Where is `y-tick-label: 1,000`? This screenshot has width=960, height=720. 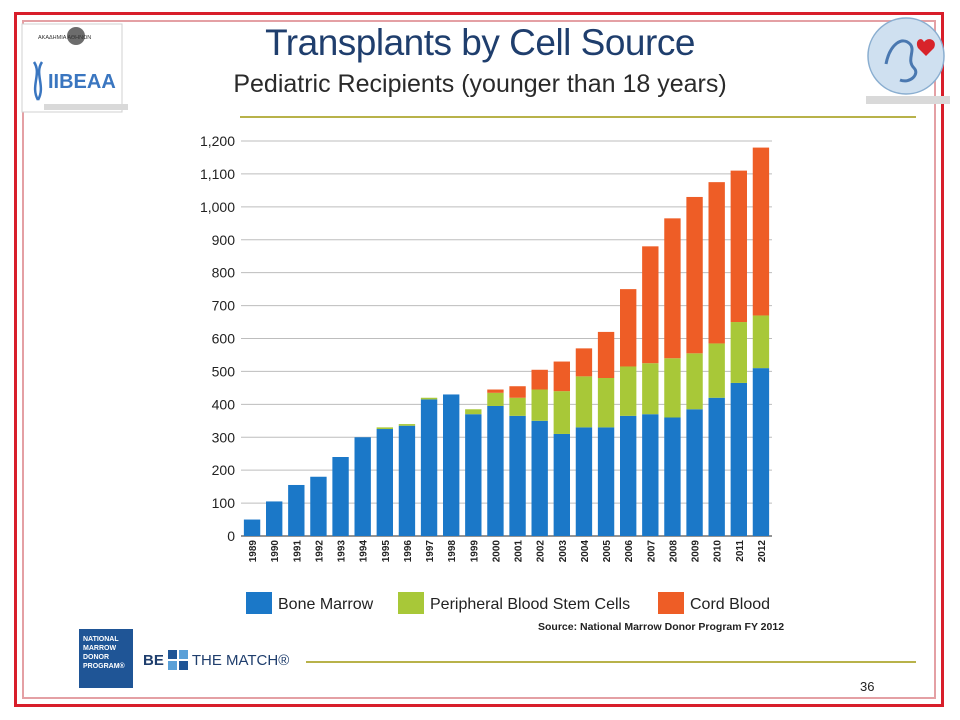
y-tick-label: 1,000 is located at coordinates (217, 207).